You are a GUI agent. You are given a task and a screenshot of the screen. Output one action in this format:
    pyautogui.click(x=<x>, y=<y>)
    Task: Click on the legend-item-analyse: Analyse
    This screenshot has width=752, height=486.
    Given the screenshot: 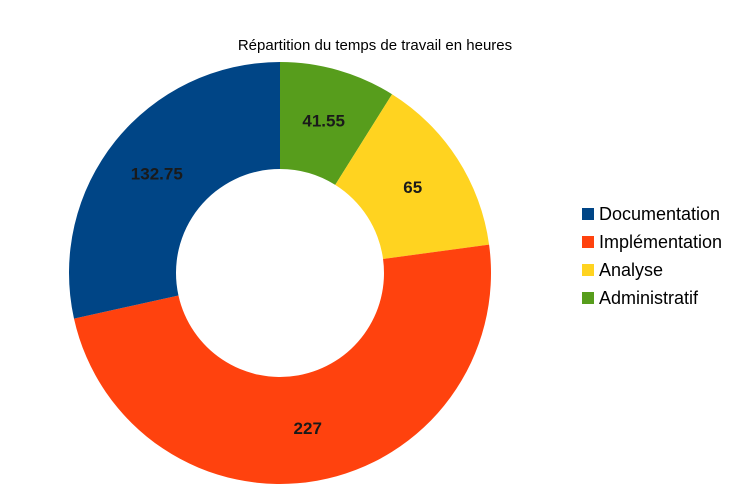 What is the action you would take?
    pyautogui.click(x=622, y=270)
    